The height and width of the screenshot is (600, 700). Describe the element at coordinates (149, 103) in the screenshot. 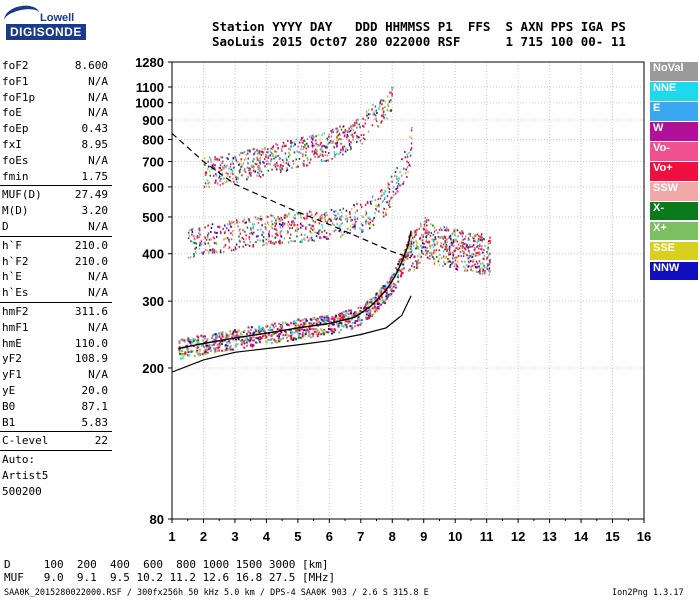

I see `y-tick-label: 1000` at that location.